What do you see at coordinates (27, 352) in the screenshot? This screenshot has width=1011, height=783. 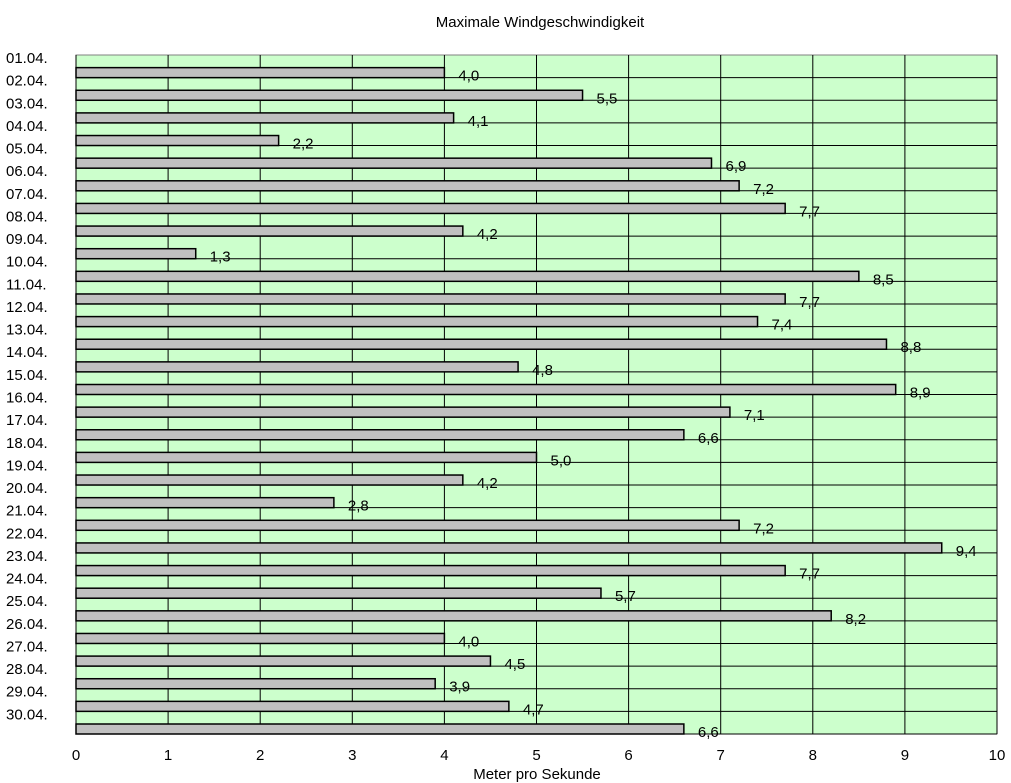 I see `category-label: 14.04.` at bounding box center [27, 352].